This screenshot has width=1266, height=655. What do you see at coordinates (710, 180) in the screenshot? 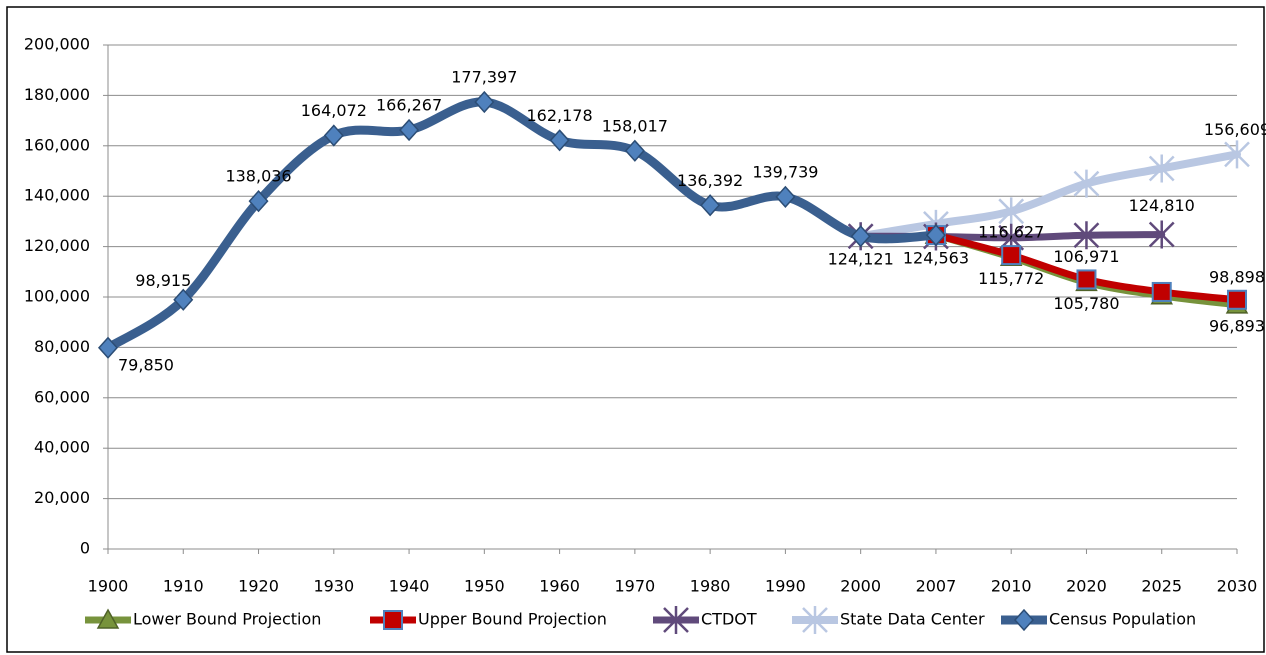
I see `data-label: 136,392` at bounding box center [710, 180].